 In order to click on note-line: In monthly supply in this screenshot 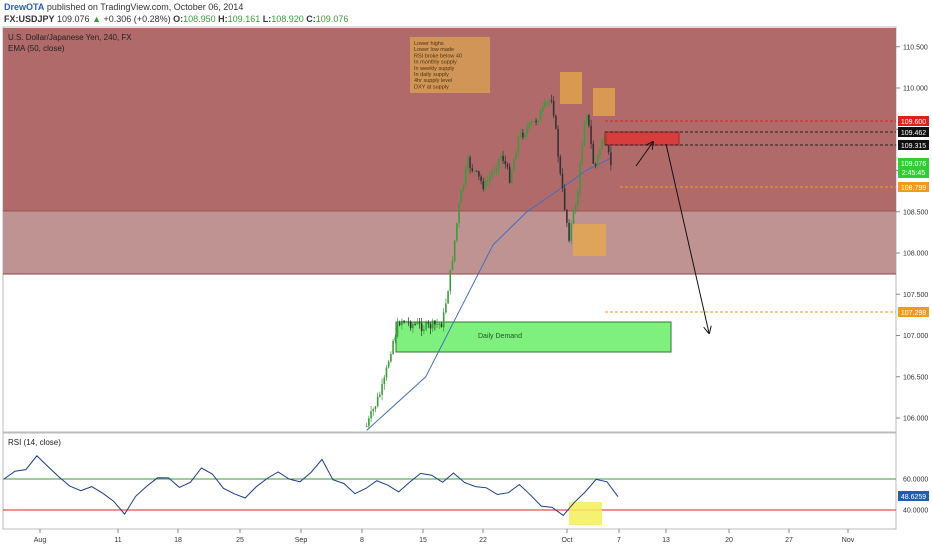, I will do `click(435, 63)`.